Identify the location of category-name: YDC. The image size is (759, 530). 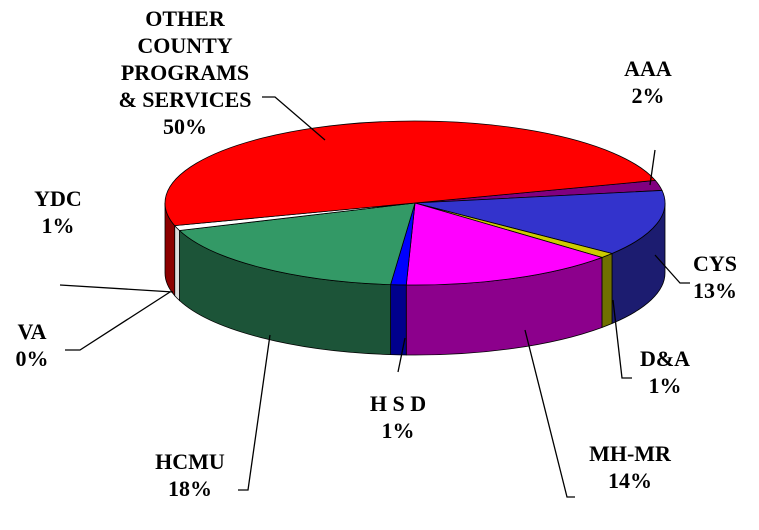
(58, 198).